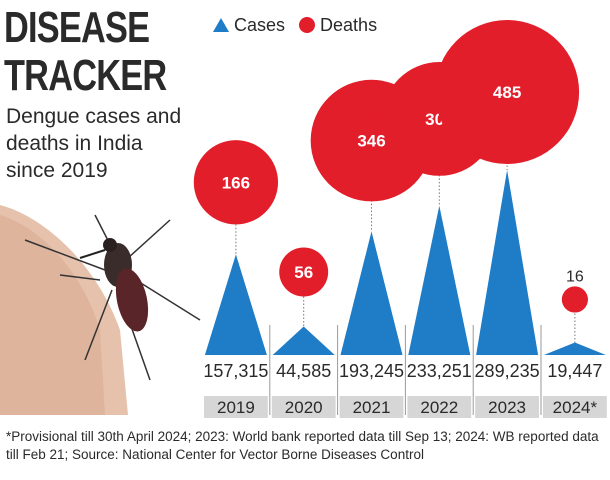 The width and height of the screenshot is (610, 480). Describe the element at coordinates (260, 24) in the screenshot. I see `legend-label-cases: Cases` at that location.